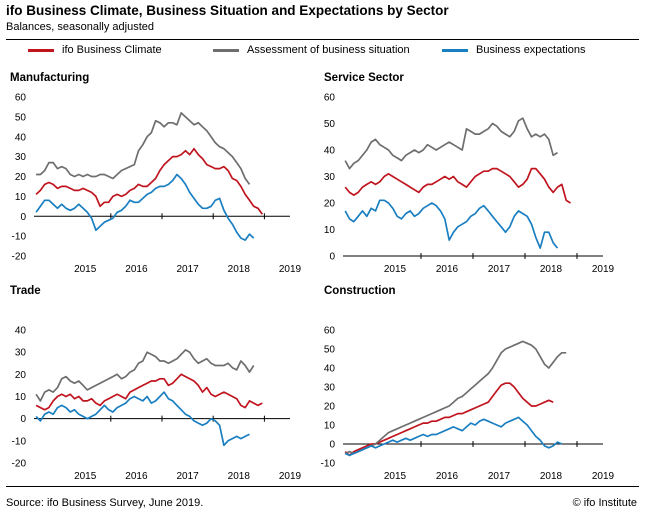  What do you see at coordinates (360, 291) in the screenshot?
I see `panel-title-construction: Construction` at bounding box center [360, 291].